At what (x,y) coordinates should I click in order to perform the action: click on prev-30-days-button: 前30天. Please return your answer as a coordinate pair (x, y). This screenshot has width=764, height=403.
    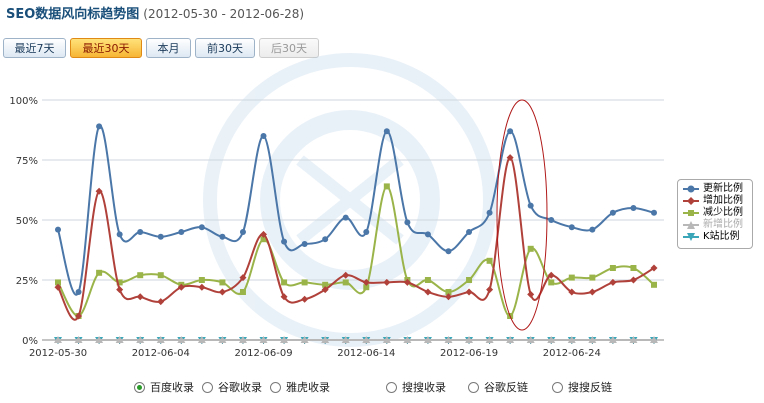
    Looking at the image, I should click on (225, 48).